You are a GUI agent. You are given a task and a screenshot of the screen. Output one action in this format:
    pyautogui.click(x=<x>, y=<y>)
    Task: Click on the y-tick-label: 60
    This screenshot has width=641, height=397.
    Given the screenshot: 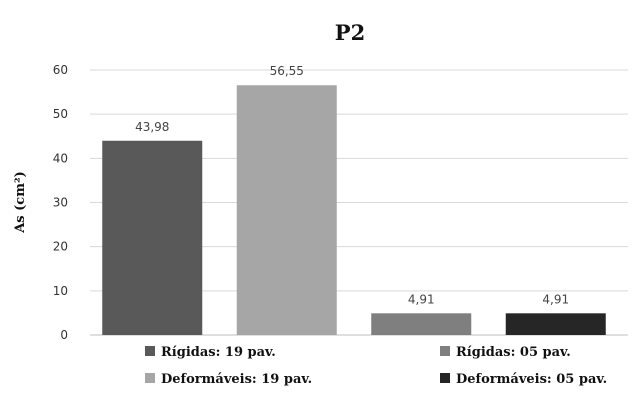 What is the action you would take?
    pyautogui.click(x=60, y=70)
    